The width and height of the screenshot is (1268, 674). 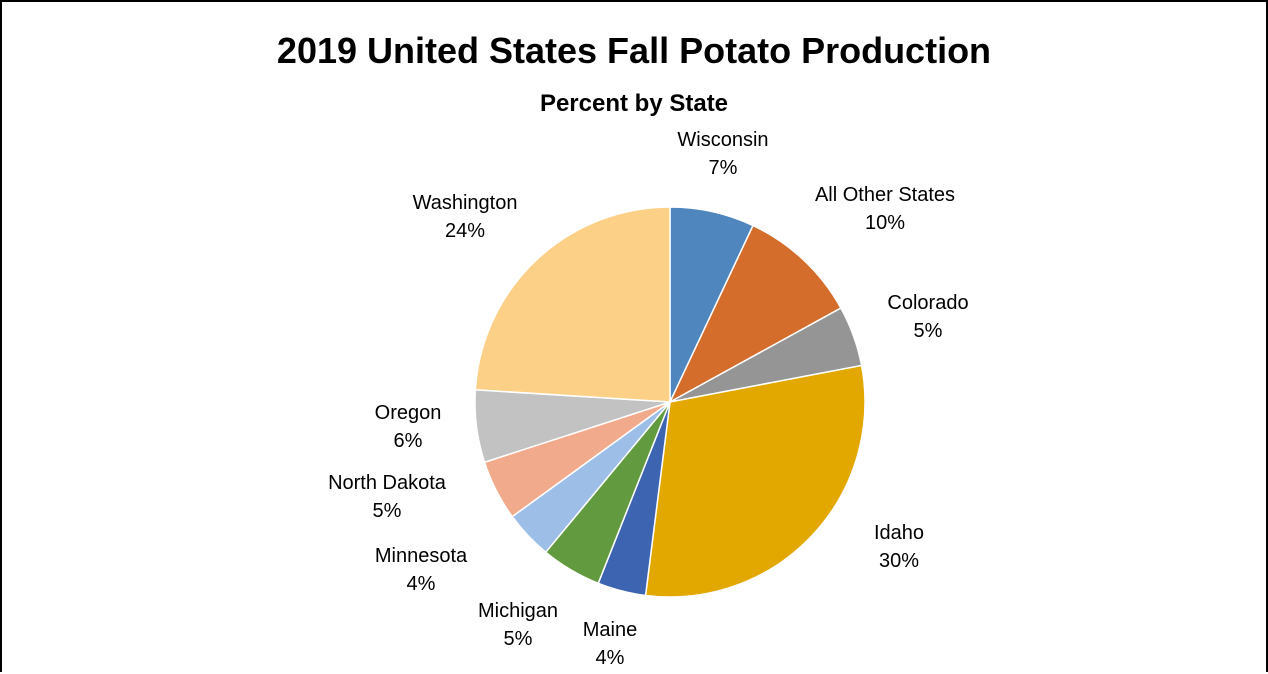 What do you see at coordinates (572, 304) in the screenshot?
I see `pie-slice-washington` at bounding box center [572, 304].